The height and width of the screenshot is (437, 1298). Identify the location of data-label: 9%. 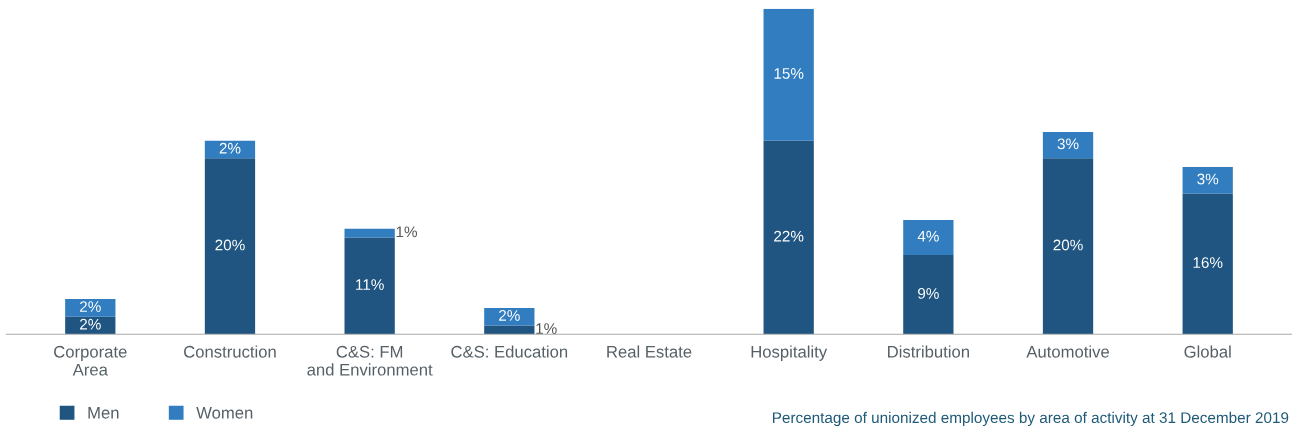
(928, 293).